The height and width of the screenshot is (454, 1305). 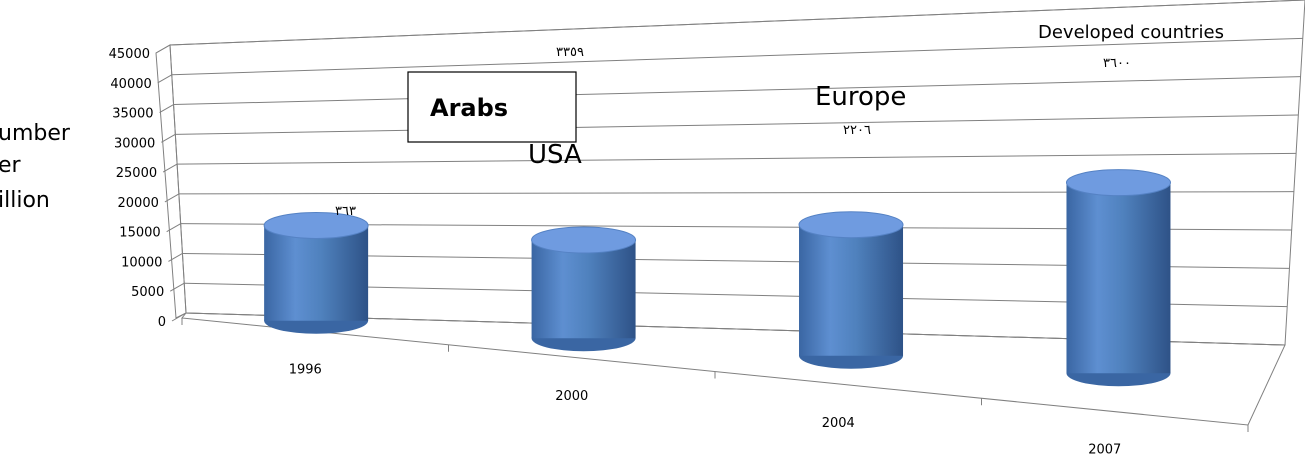 I want to click on developed-countries-label: Developed countries, so click(x=1131, y=32).